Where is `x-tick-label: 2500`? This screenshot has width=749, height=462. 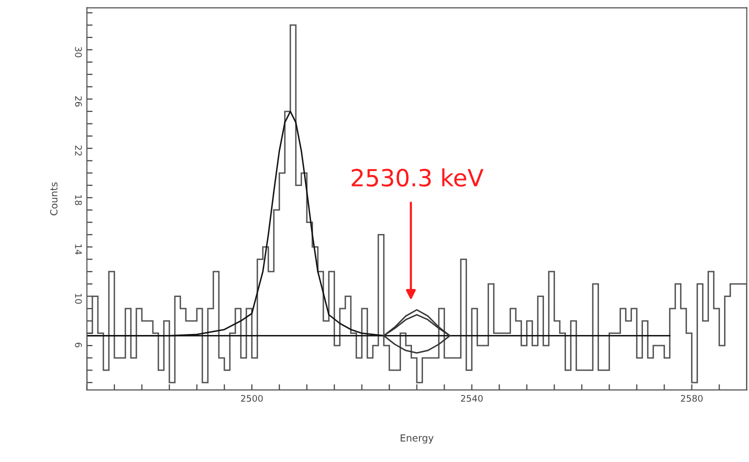
x-tick-label: 2500 is located at coordinates (252, 398).